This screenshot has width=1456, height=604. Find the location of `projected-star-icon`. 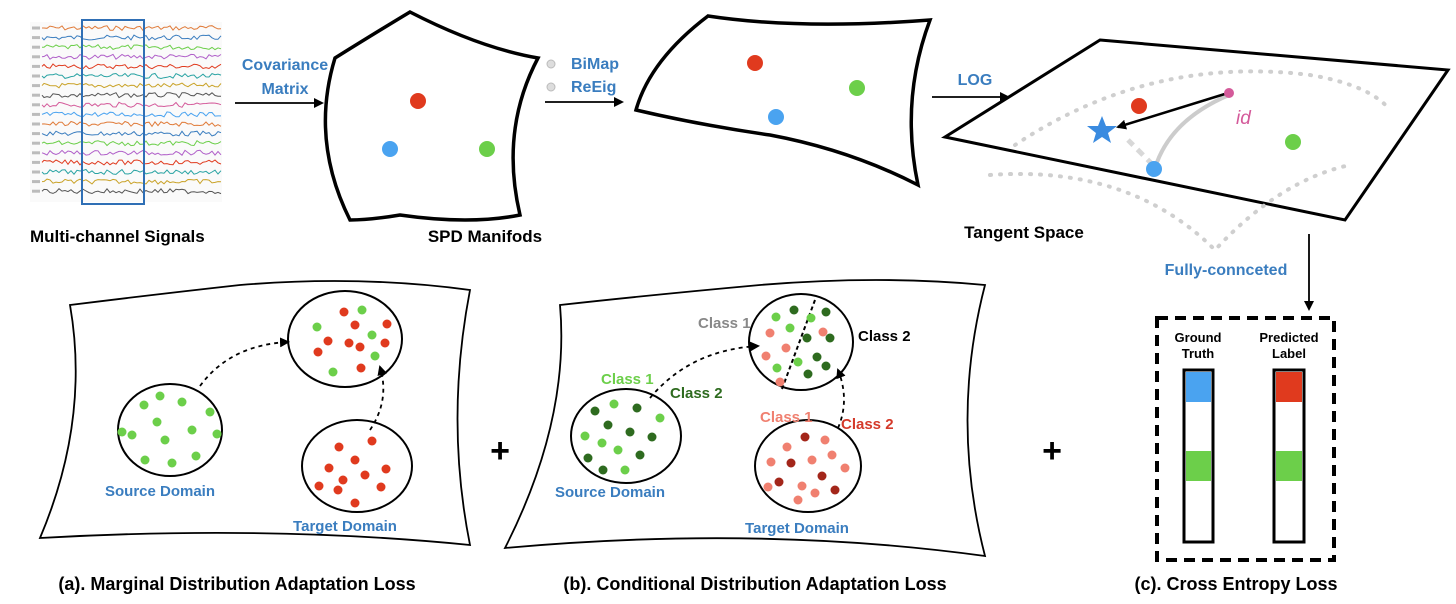

projected-star-icon is located at coordinates (1102, 129).